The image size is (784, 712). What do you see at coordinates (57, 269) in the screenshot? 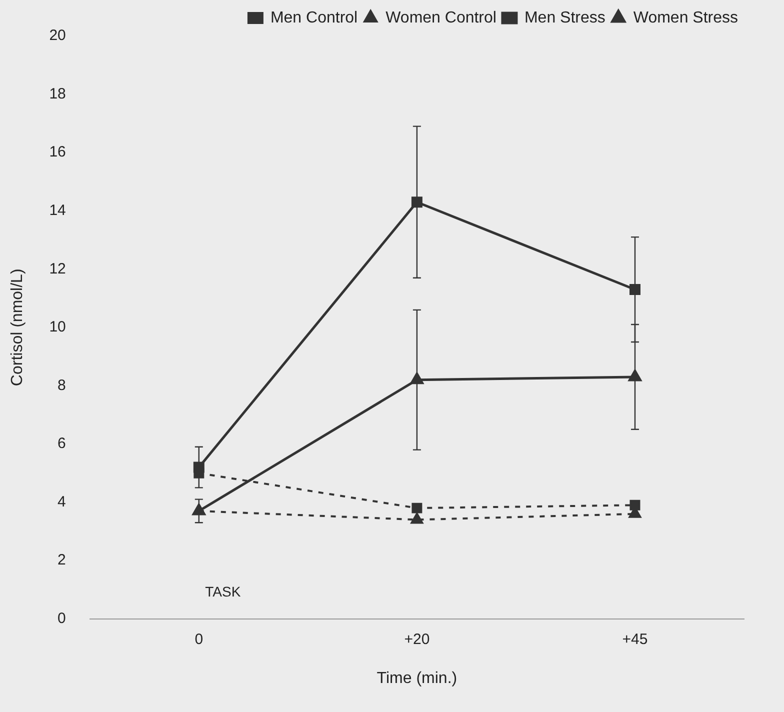
I see `y-tick-label: 12` at bounding box center [57, 269].